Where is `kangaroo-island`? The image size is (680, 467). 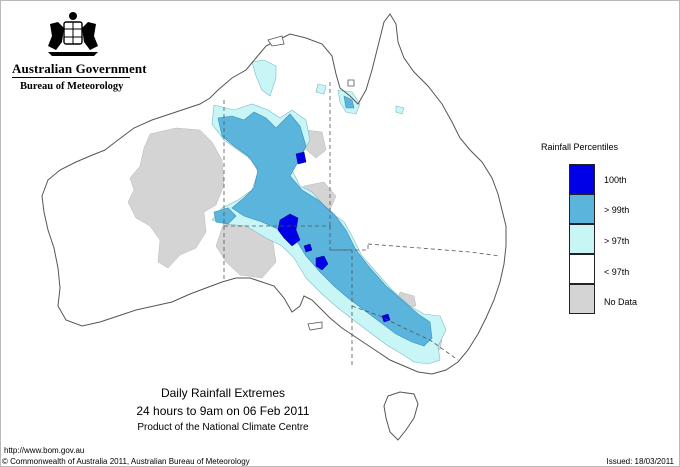
kangaroo-island is located at coordinates (315, 326).